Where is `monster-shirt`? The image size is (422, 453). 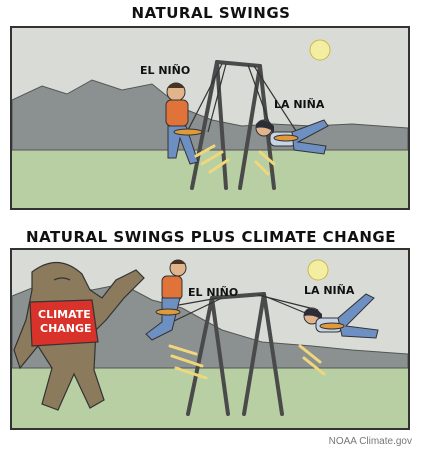
monster-shirt is located at coordinates (64, 323).